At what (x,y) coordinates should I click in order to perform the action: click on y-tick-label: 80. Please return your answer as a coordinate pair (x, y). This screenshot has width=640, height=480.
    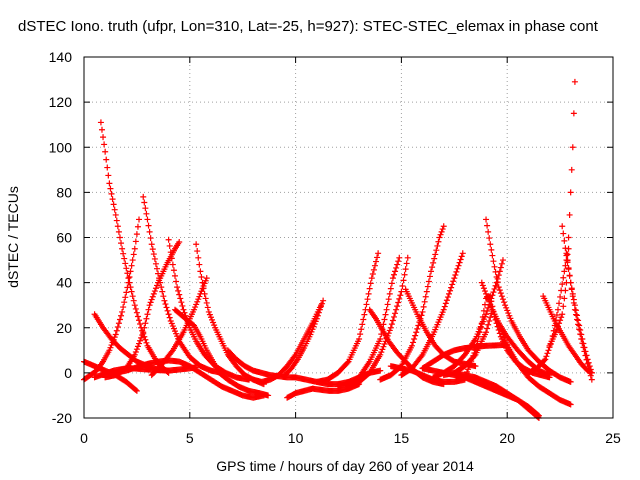
    Looking at the image, I should click on (64, 192).